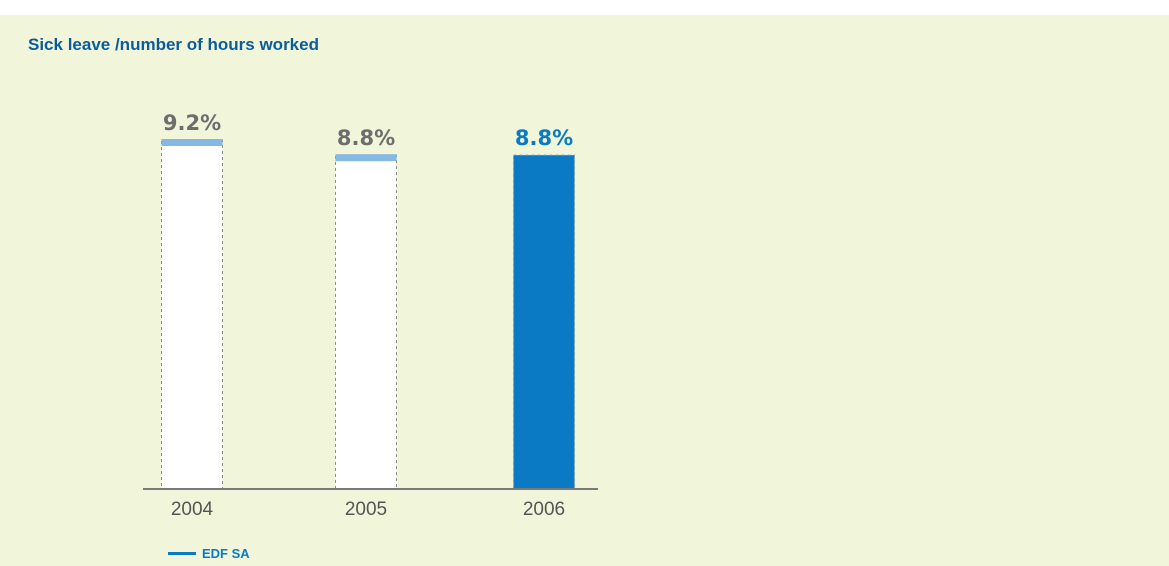 The height and width of the screenshot is (566, 1169). I want to click on bar-2006, so click(544, 322).